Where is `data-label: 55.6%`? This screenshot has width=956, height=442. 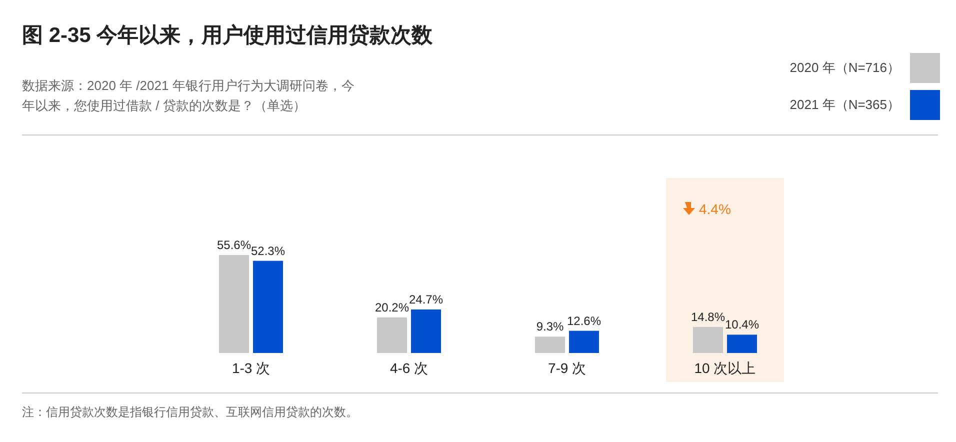 data-label: 55.6% is located at coordinates (234, 245).